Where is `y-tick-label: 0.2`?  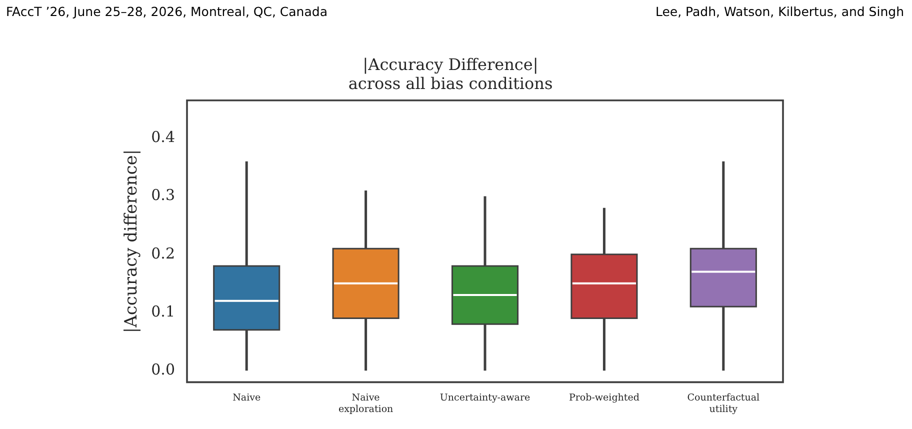 y-tick-label: 0.2 is located at coordinates (163, 253).